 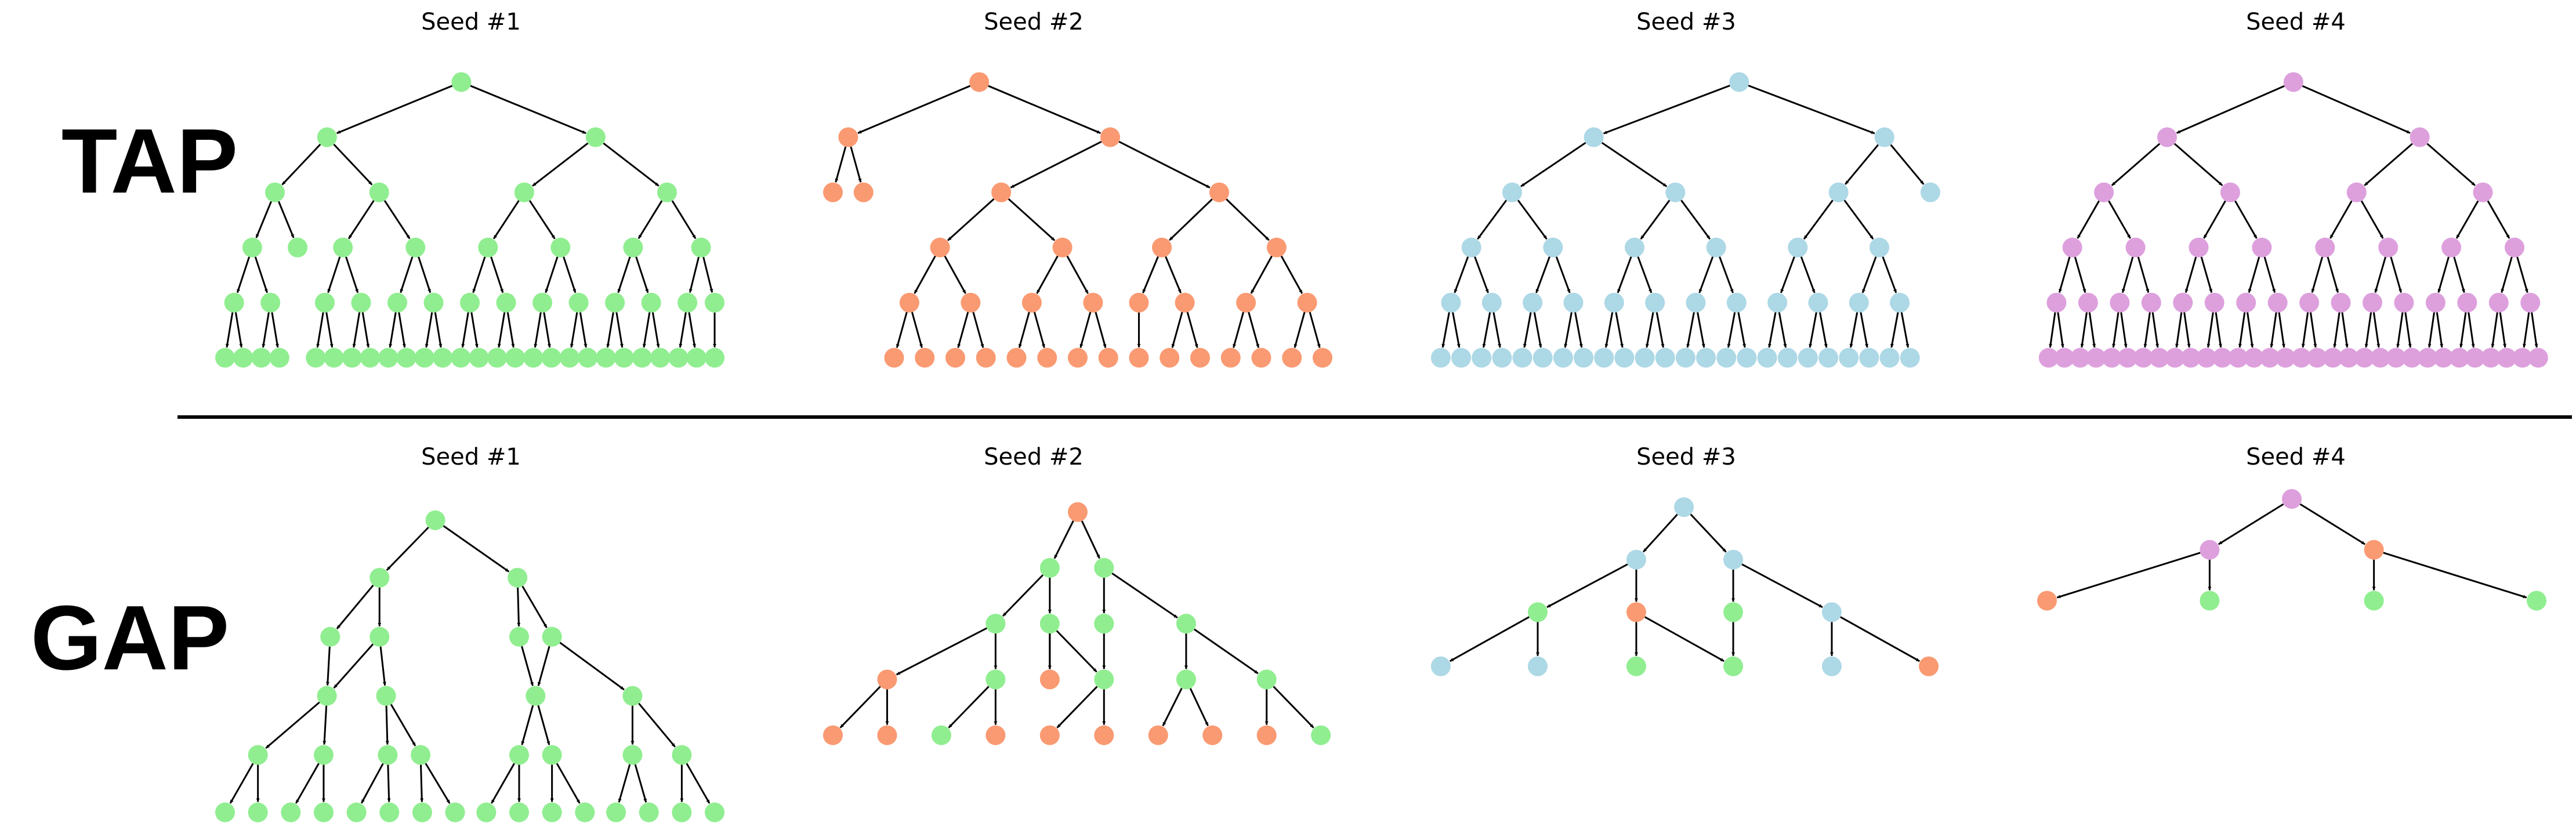 What do you see at coordinates (1034, 22) in the screenshot?
I see `panel-title-tap-seed-2: Seed #2` at bounding box center [1034, 22].